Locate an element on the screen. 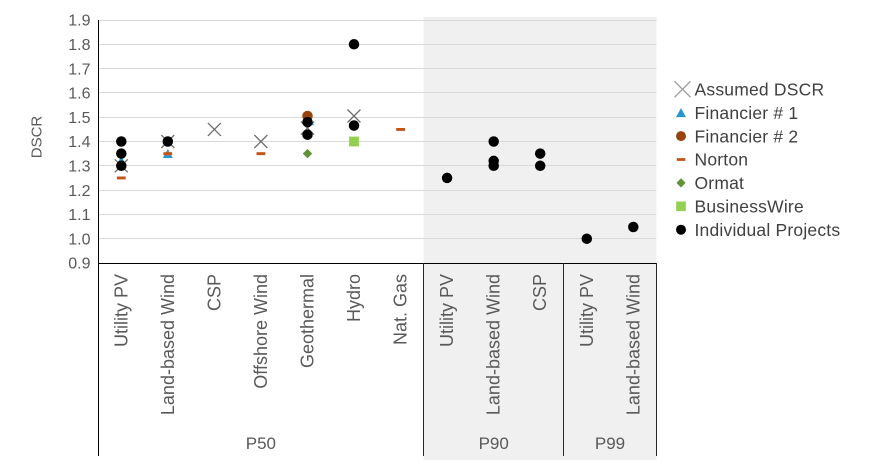 The width and height of the screenshot is (882, 466). svg-text: 1.6 is located at coordinates (79, 94).